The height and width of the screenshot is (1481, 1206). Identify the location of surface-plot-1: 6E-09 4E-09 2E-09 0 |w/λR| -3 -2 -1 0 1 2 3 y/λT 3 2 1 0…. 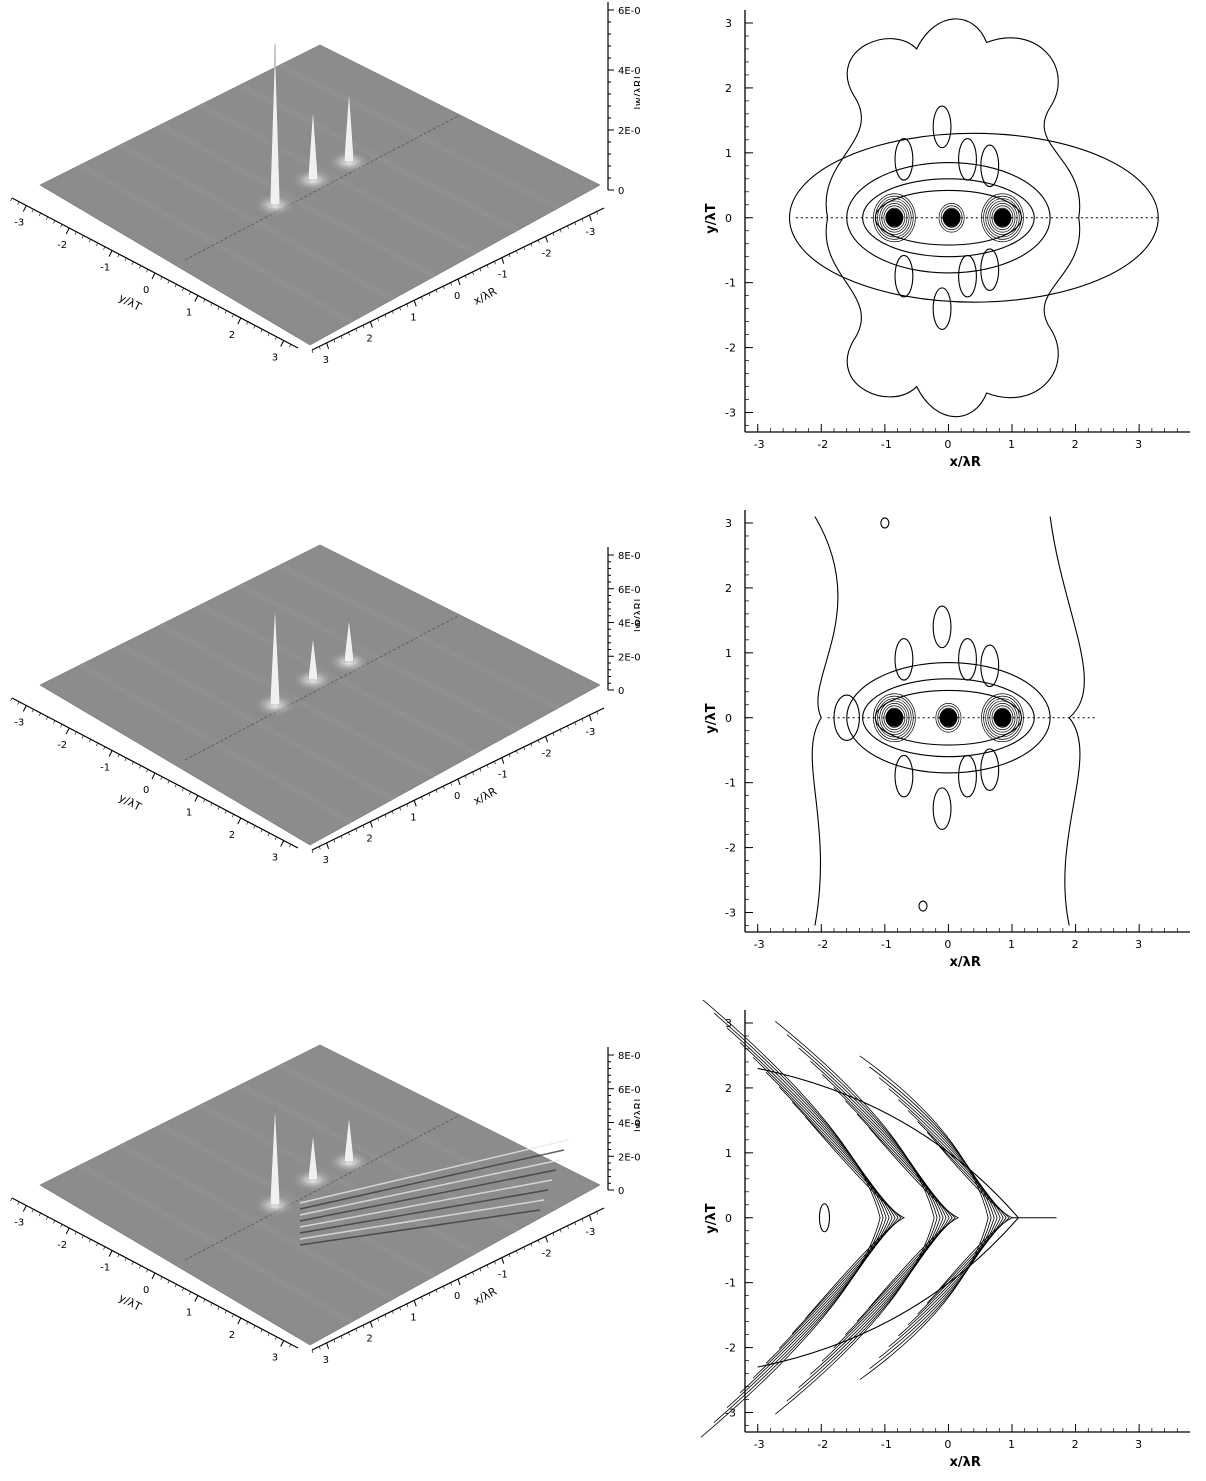
(325, 184).